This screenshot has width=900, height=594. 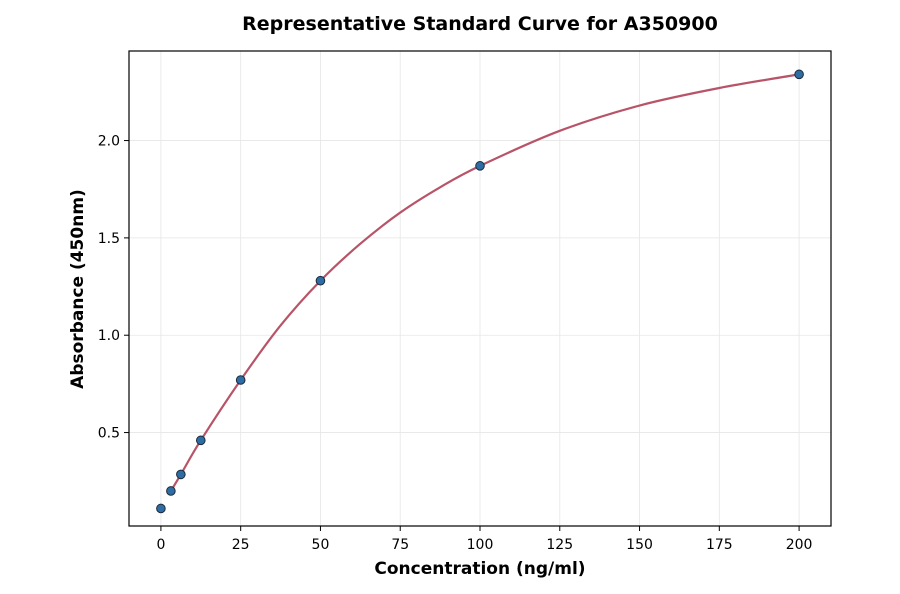 I want to click on y-axis-label: Absorbance (450nm), so click(x=78, y=289).